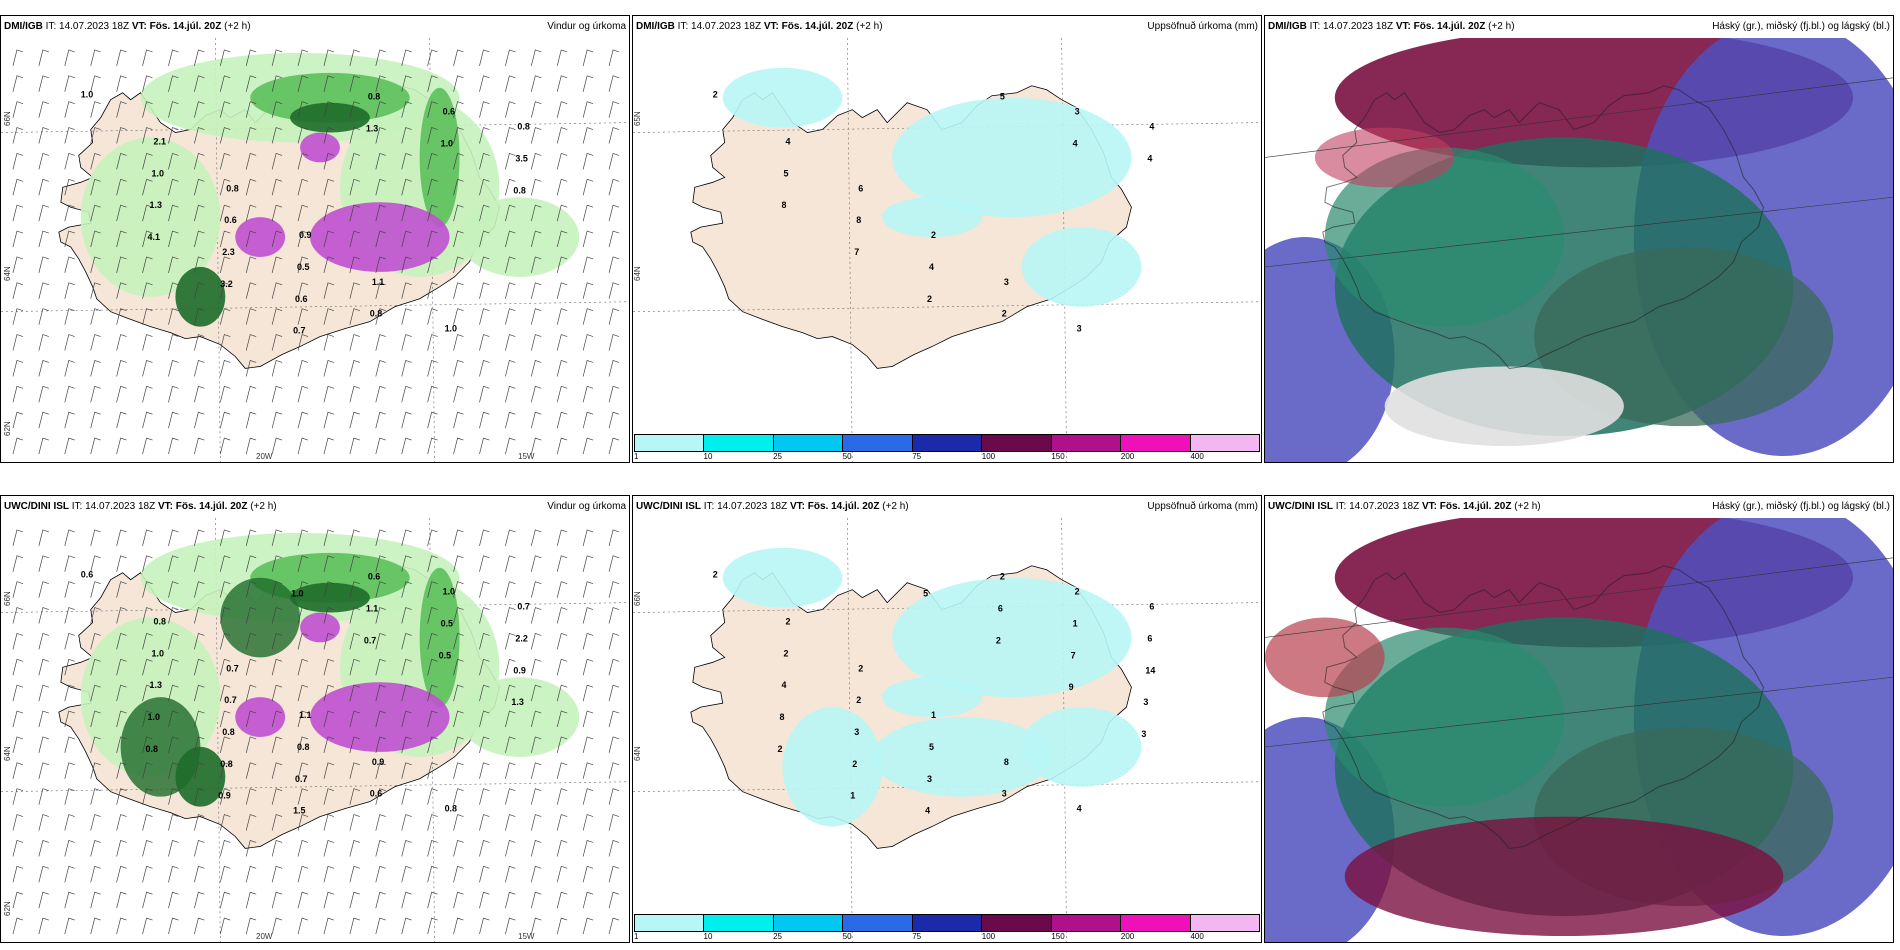 This screenshot has width=1900, height=950. What do you see at coordinates (856, 732) in the screenshot?
I see `value-label: 3` at bounding box center [856, 732].